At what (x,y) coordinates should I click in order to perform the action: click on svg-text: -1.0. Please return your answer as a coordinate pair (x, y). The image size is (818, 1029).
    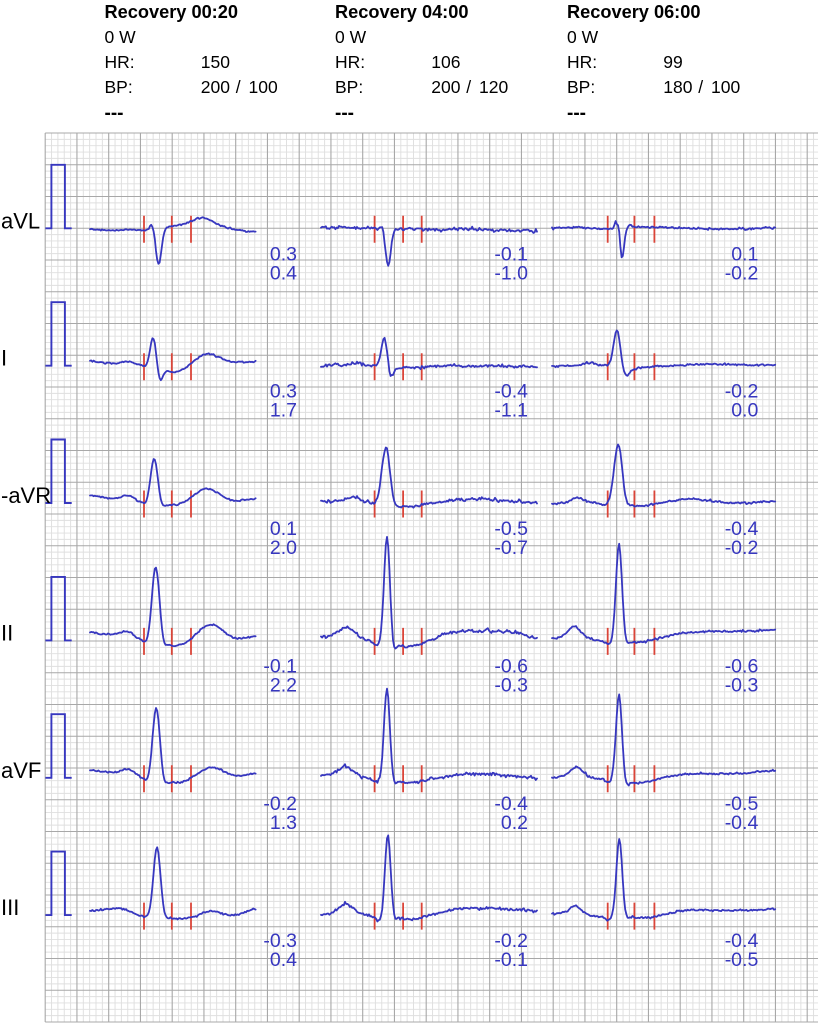
    Looking at the image, I should click on (511, 273).